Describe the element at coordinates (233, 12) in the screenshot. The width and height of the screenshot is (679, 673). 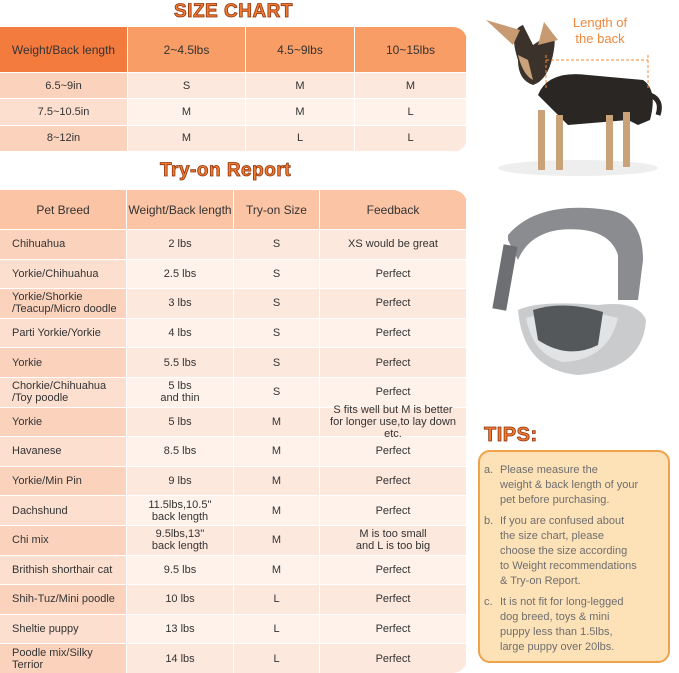
I see `size-chart-title: SIZE CHART` at that location.